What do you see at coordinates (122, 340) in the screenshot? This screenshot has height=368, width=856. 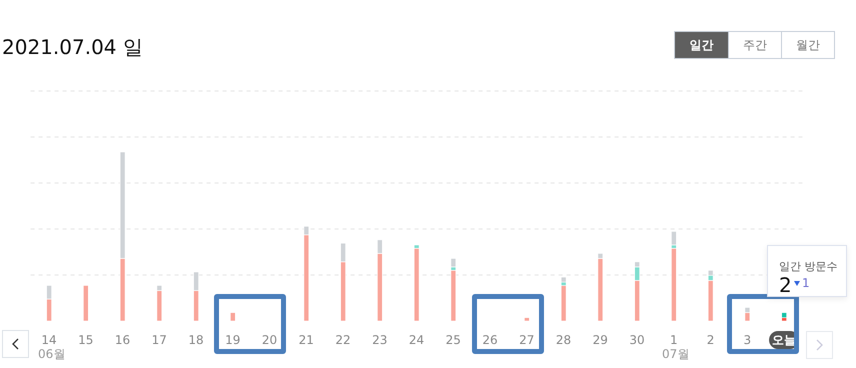 I see `x-tick-label: 16` at bounding box center [122, 340].